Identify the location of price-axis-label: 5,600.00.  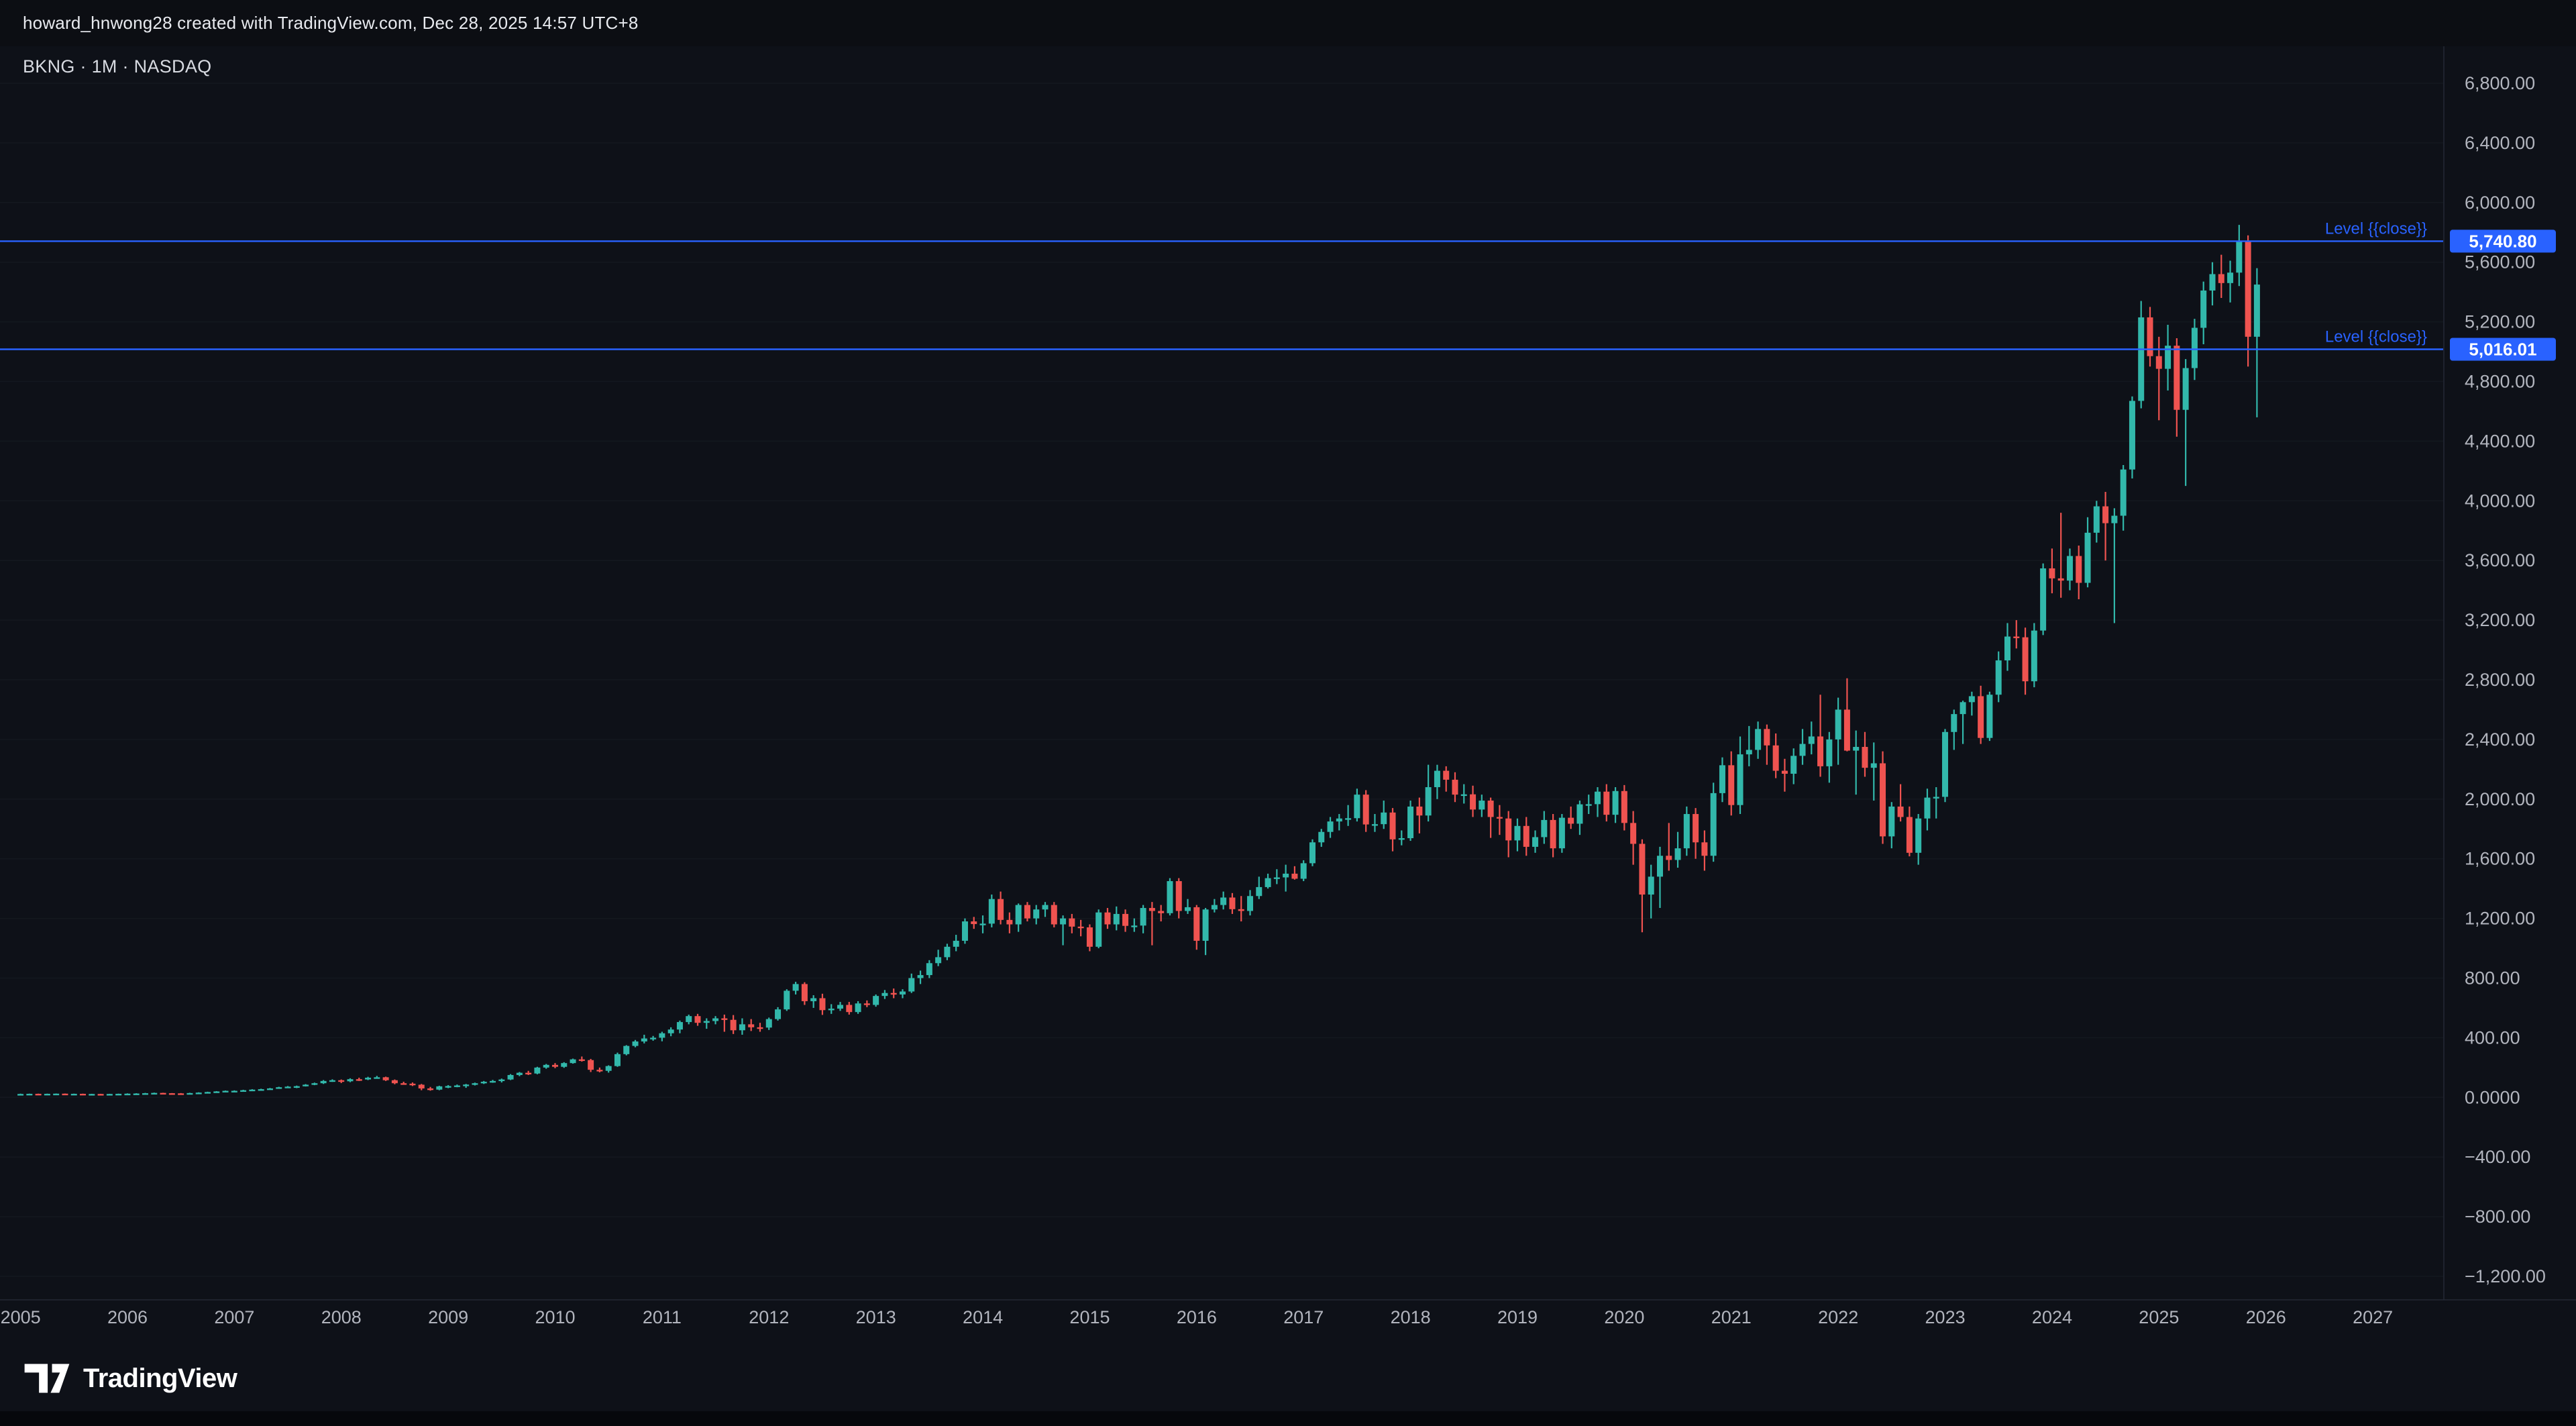
(2500, 262).